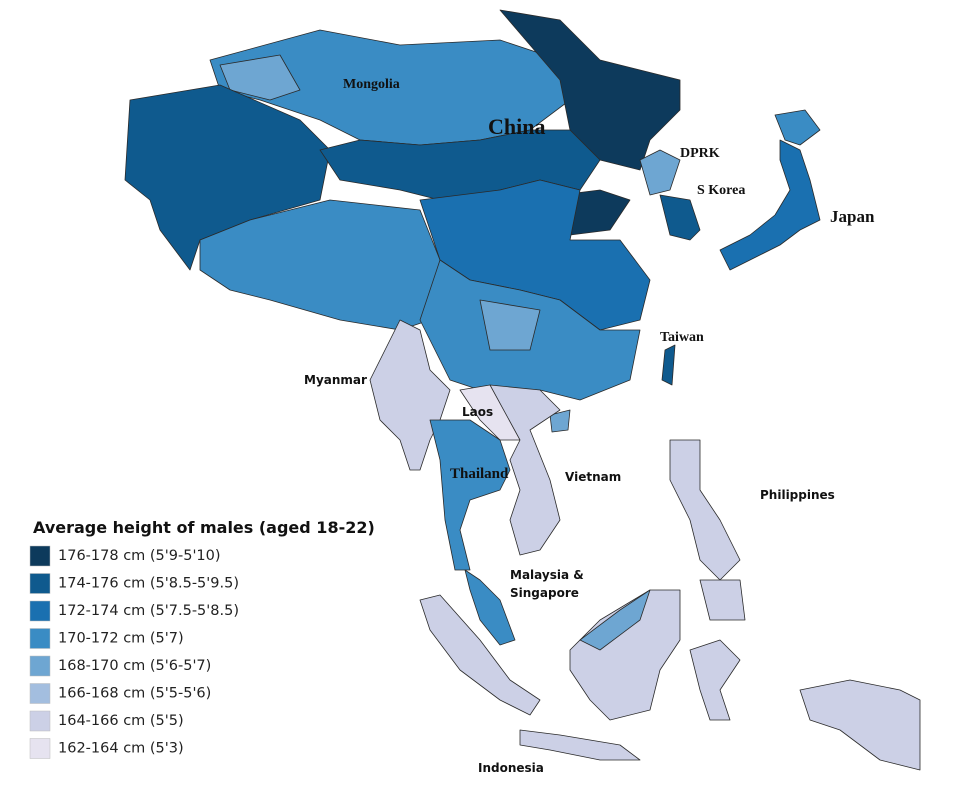 This screenshot has width=960, height=807. Describe the element at coordinates (625, 655) in the screenshot. I see `region-borneo` at that location.